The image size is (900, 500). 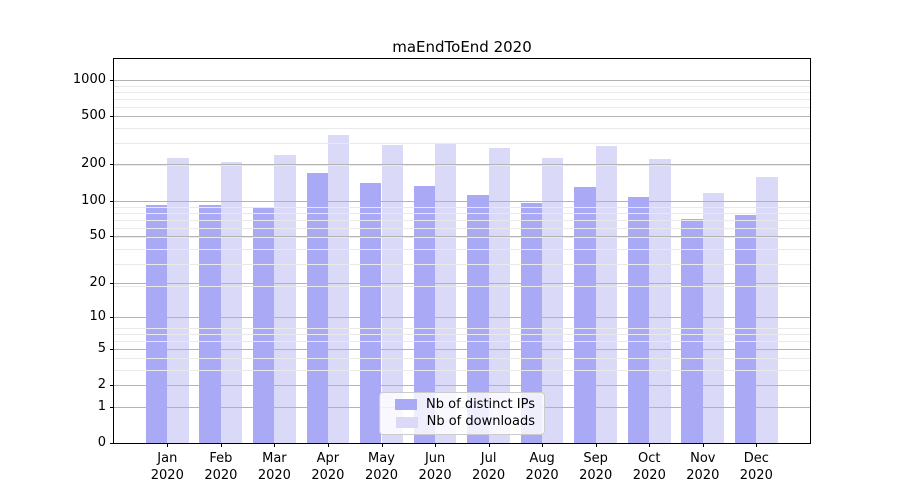 What do you see at coordinates (274, 467) in the screenshot?
I see `x-tick-label: Mar 2020` at bounding box center [274, 467].